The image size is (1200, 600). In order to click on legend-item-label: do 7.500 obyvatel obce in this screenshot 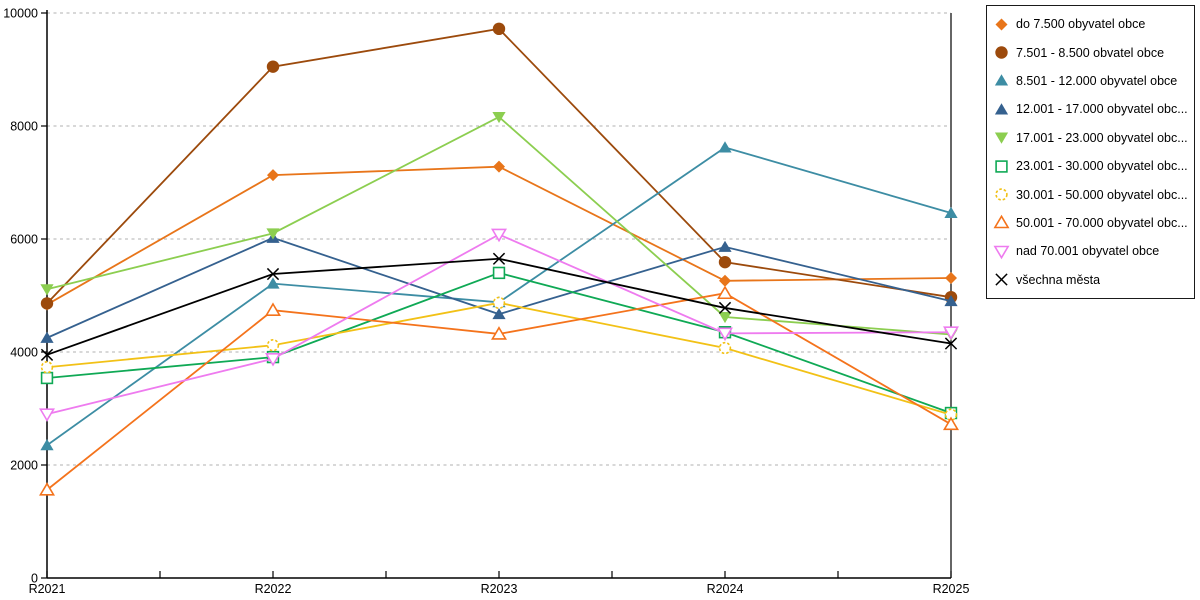, I will do `click(1081, 24)`.